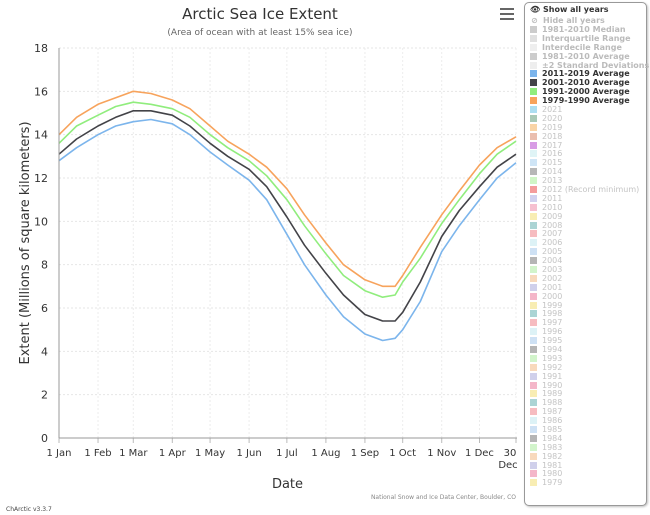 The width and height of the screenshot is (650, 515). I want to click on legend-item: 1986, so click(585, 420).